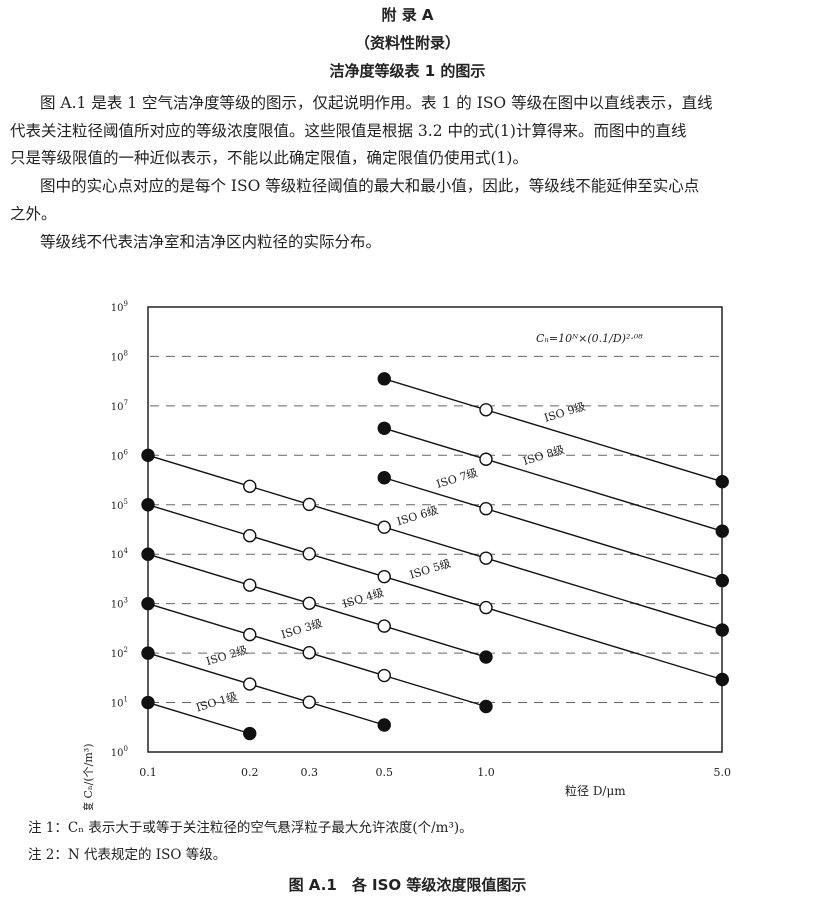 Image resolution: width=815 pixels, height=904 pixels. Describe the element at coordinates (435, 772) in the screenshot. I see `x-axis-ticks: 0.1 0.2 0.3 0.5 1.0 5.0` at that location.